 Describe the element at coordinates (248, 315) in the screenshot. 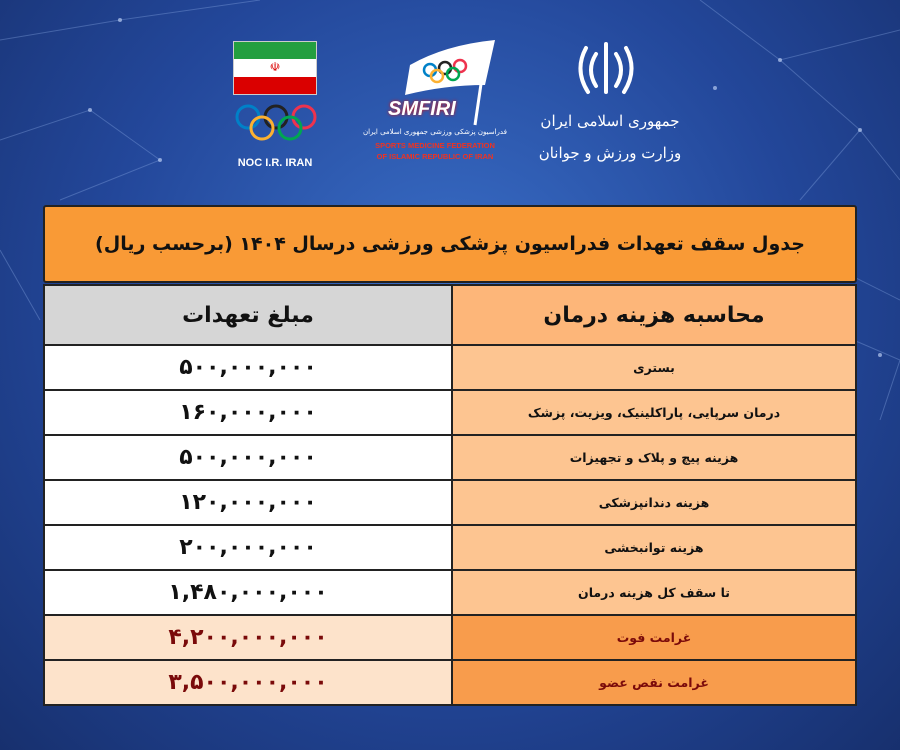

I see `header-commitment-amount: مبلغ تعهدات` at that location.